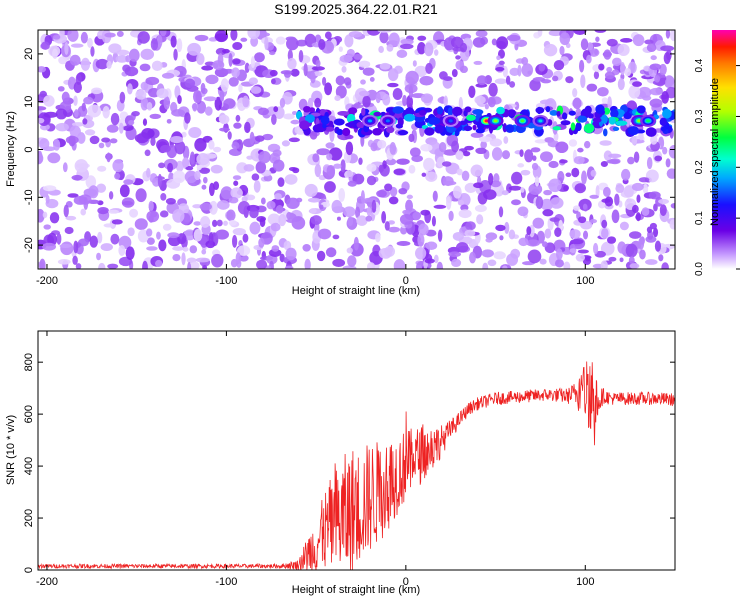 The width and height of the screenshot is (750, 600). I want to click on snr-y-tick-label: 800, so click(29, 362).